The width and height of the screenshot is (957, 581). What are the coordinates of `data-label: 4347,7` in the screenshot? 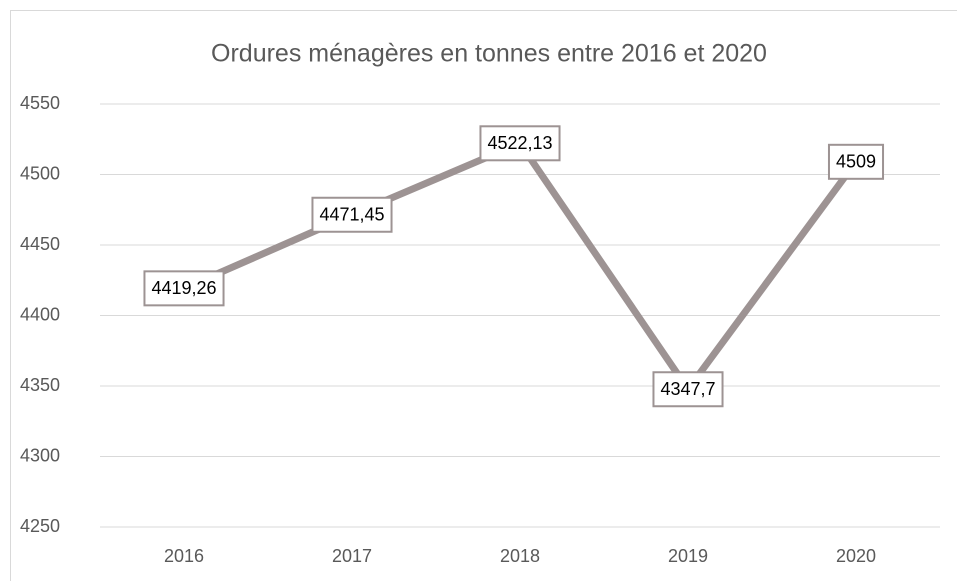 It's located at (687, 389).